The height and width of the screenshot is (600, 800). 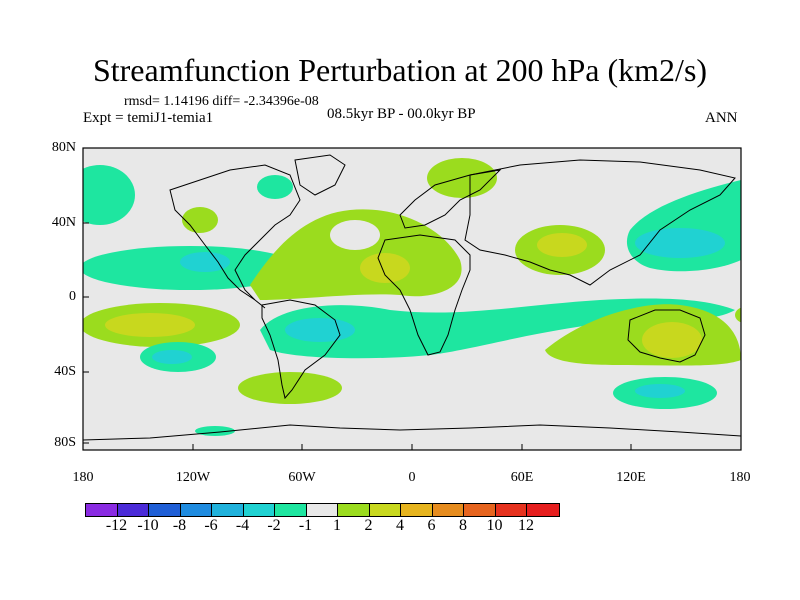 What do you see at coordinates (337, 525) in the screenshot?
I see `colorbar-label: 1` at bounding box center [337, 525].